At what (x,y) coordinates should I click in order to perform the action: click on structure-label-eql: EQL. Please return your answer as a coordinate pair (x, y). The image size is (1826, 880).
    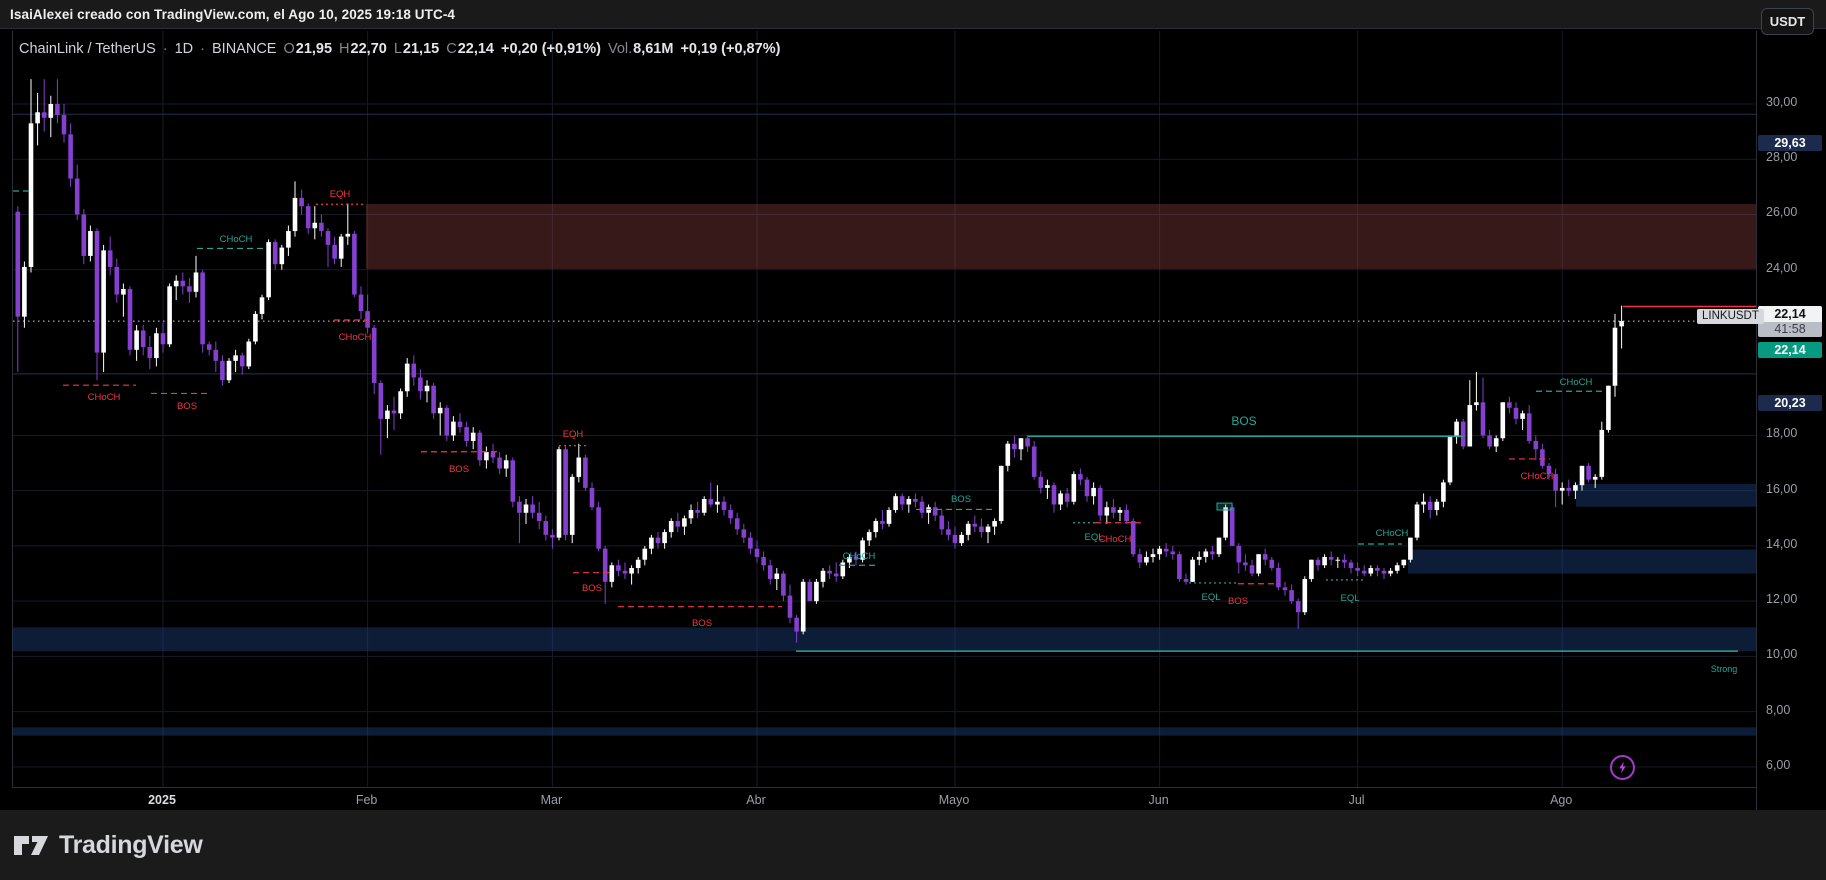
    Looking at the image, I should click on (1210, 597).